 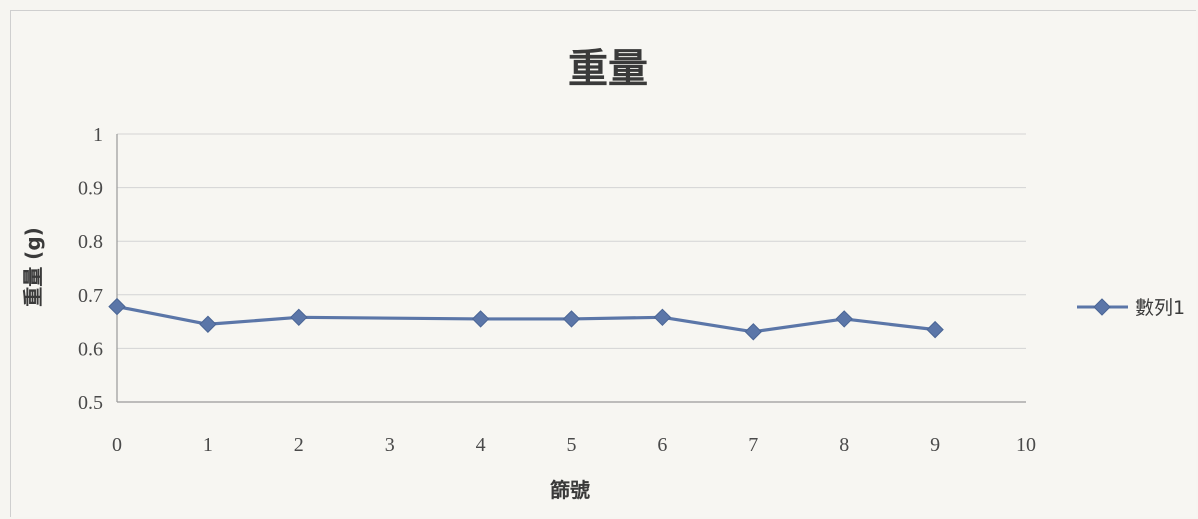 What do you see at coordinates (98, 135) in the screenshot?
I see `y-tick-label: 1` at bounding box center [98, 135].